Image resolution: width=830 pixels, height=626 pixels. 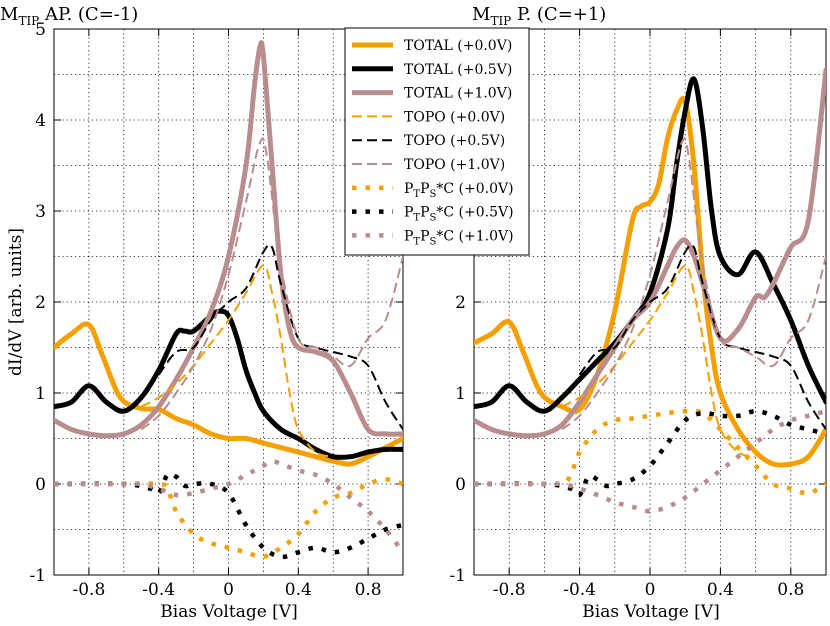 What do you see at coordinates (459, 237) in the screenshot?
I see `legend-label: PTPS*C (+1.0V)` at bounding box center [459, 237].